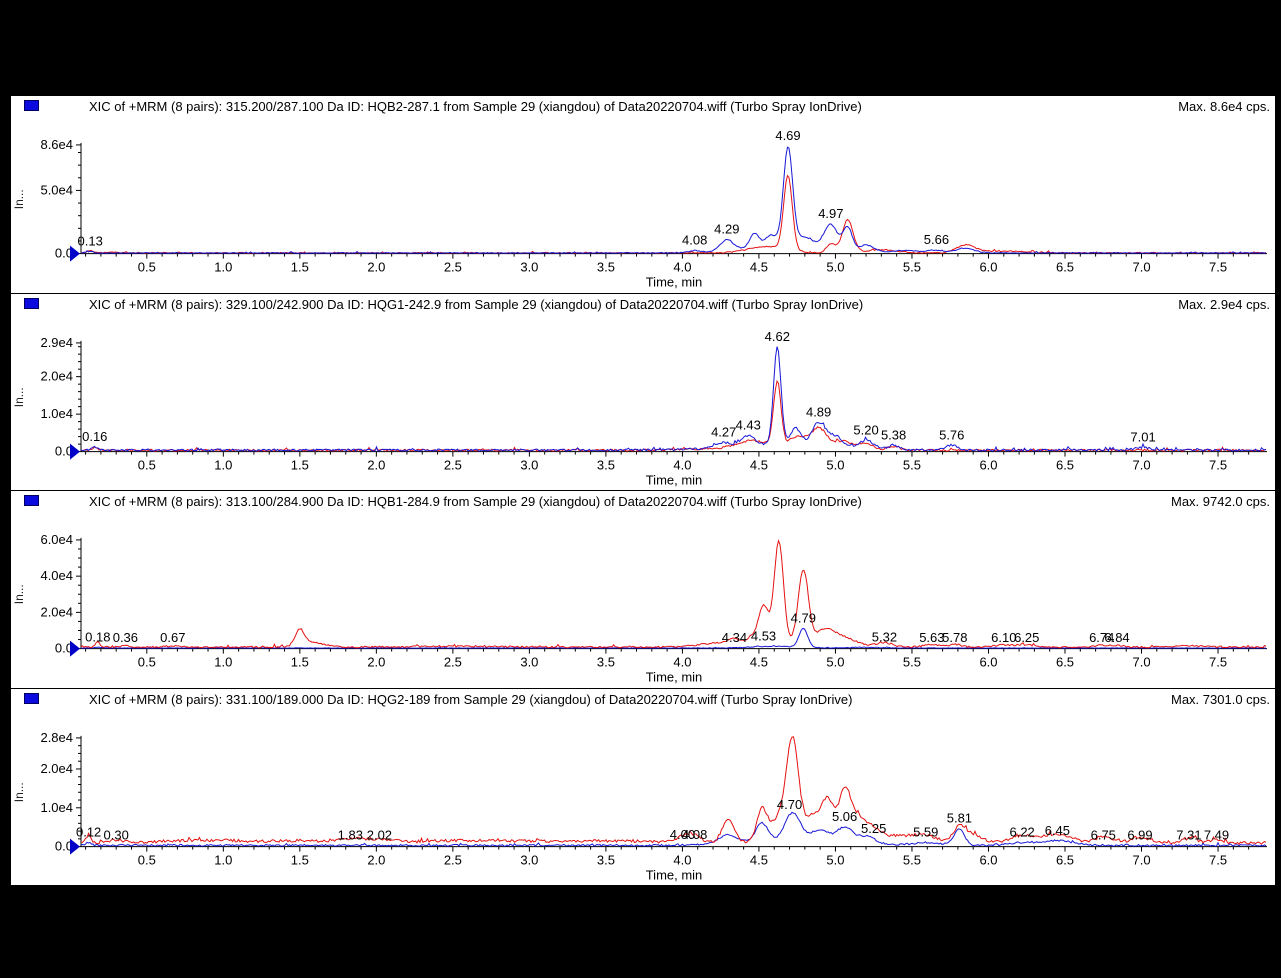 This screenshot has height=978, width=1281. I want to click on pane-max-label: Max. 7301.0 cps., so click(1220, 699).